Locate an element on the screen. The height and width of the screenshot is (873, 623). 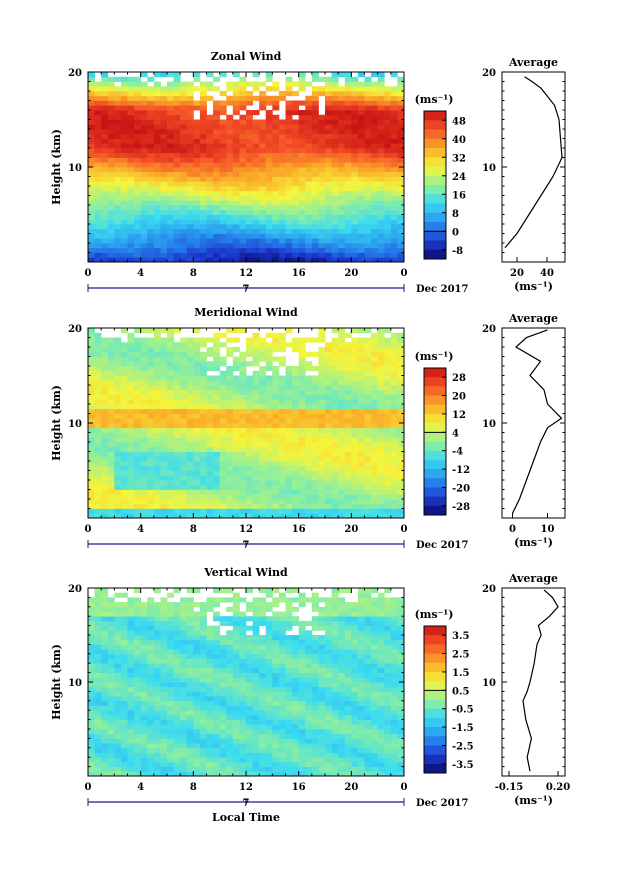
x-tick-label: 16 is located at coordinates (299, 529).